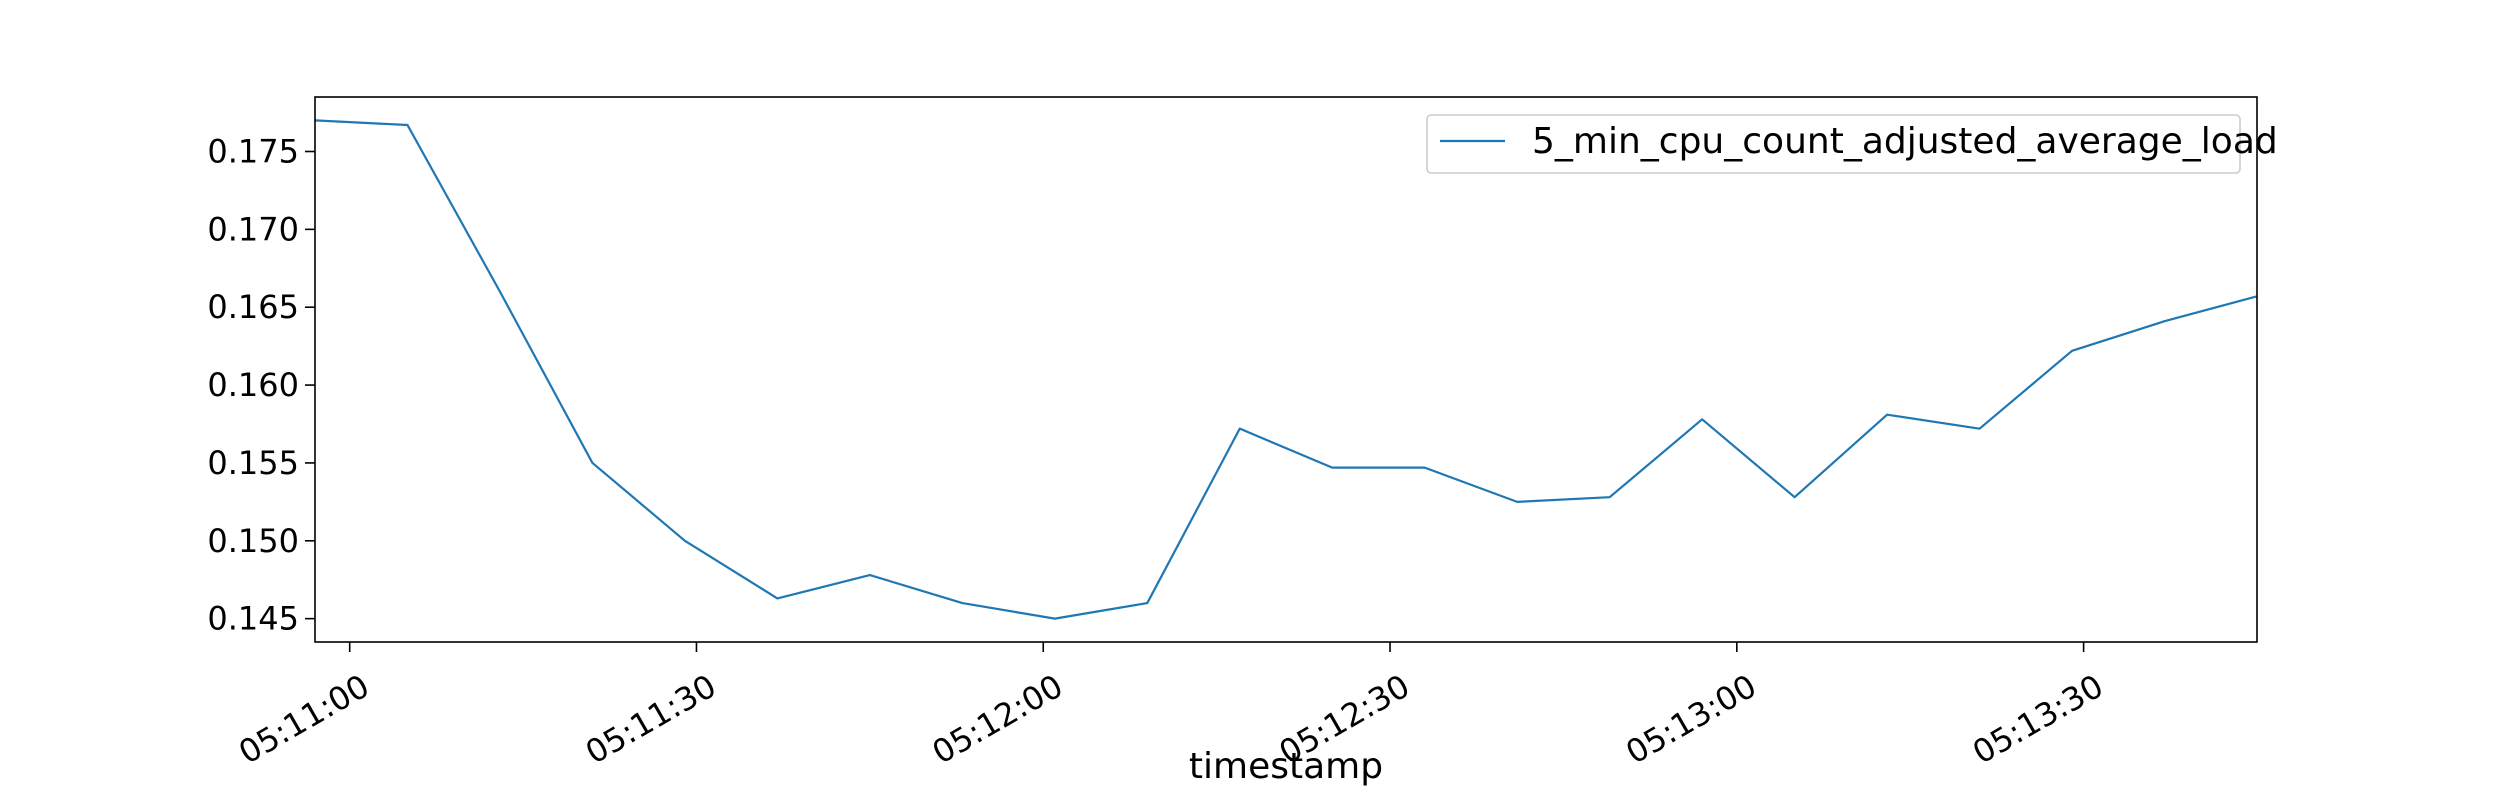 The height and width of the screenshot is (800, 2500). What do you see at coordinates (650, 719) in the screenshot?
I see `x-tick-label: 05:11:30` at bounding box center [650, 719].